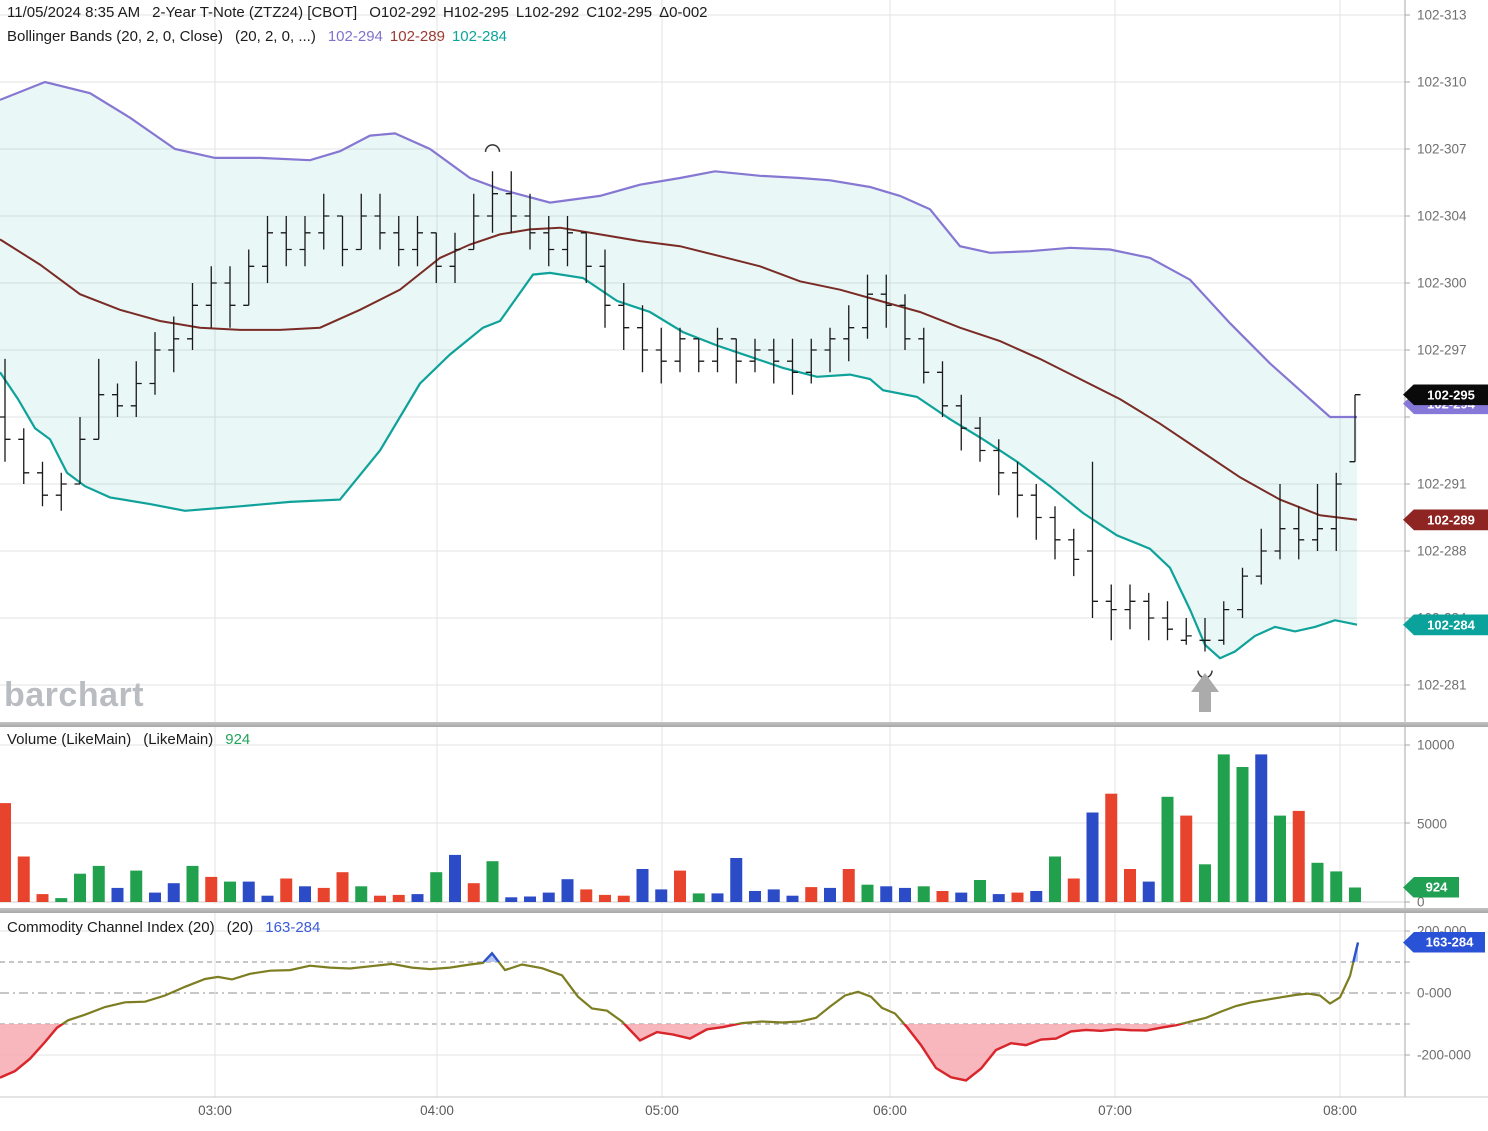  I want to click on panel-splitter-volume, so click(744, 724).